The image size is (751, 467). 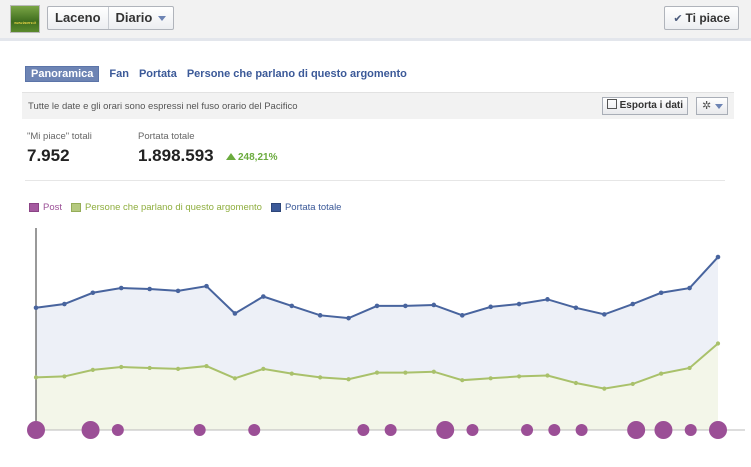 What do you see at coordinates (296, 74) in the screenshot?
I see `tab-talking-about: Persone che parlano di questo argomento` at bounding box center [296, 74].